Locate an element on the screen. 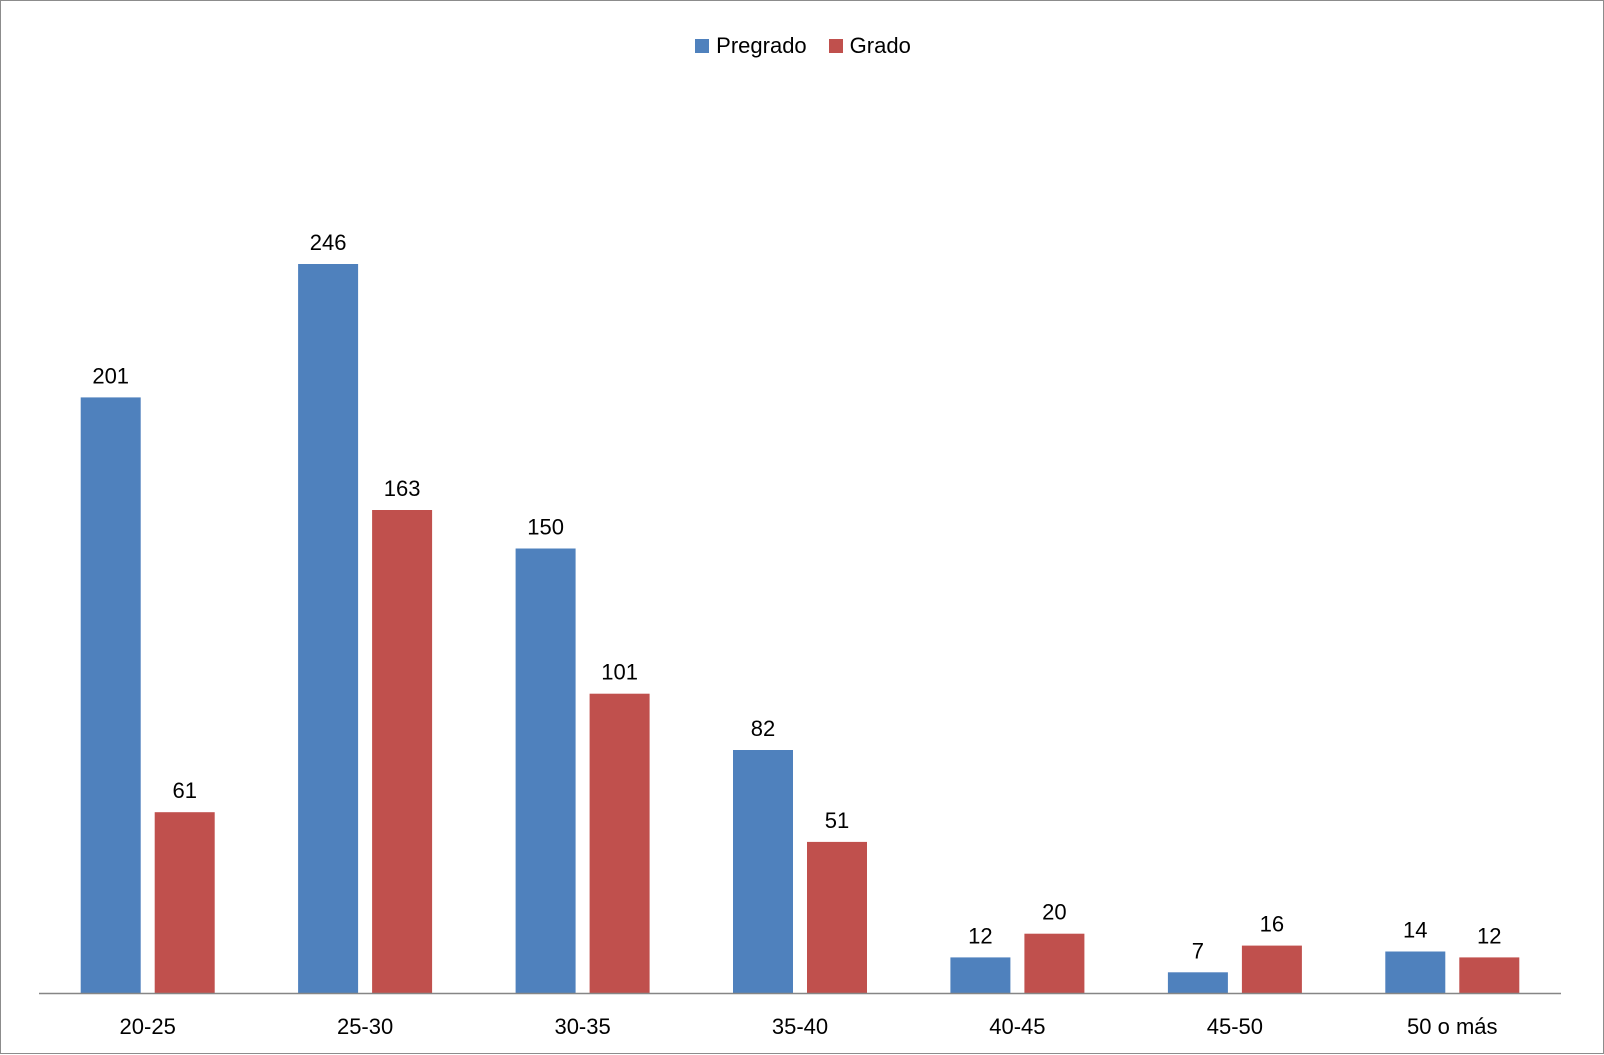 The width and height of the screenshot is (1604, 1055). data-label-grado-0: 61 is located at coordinates (184, 790).